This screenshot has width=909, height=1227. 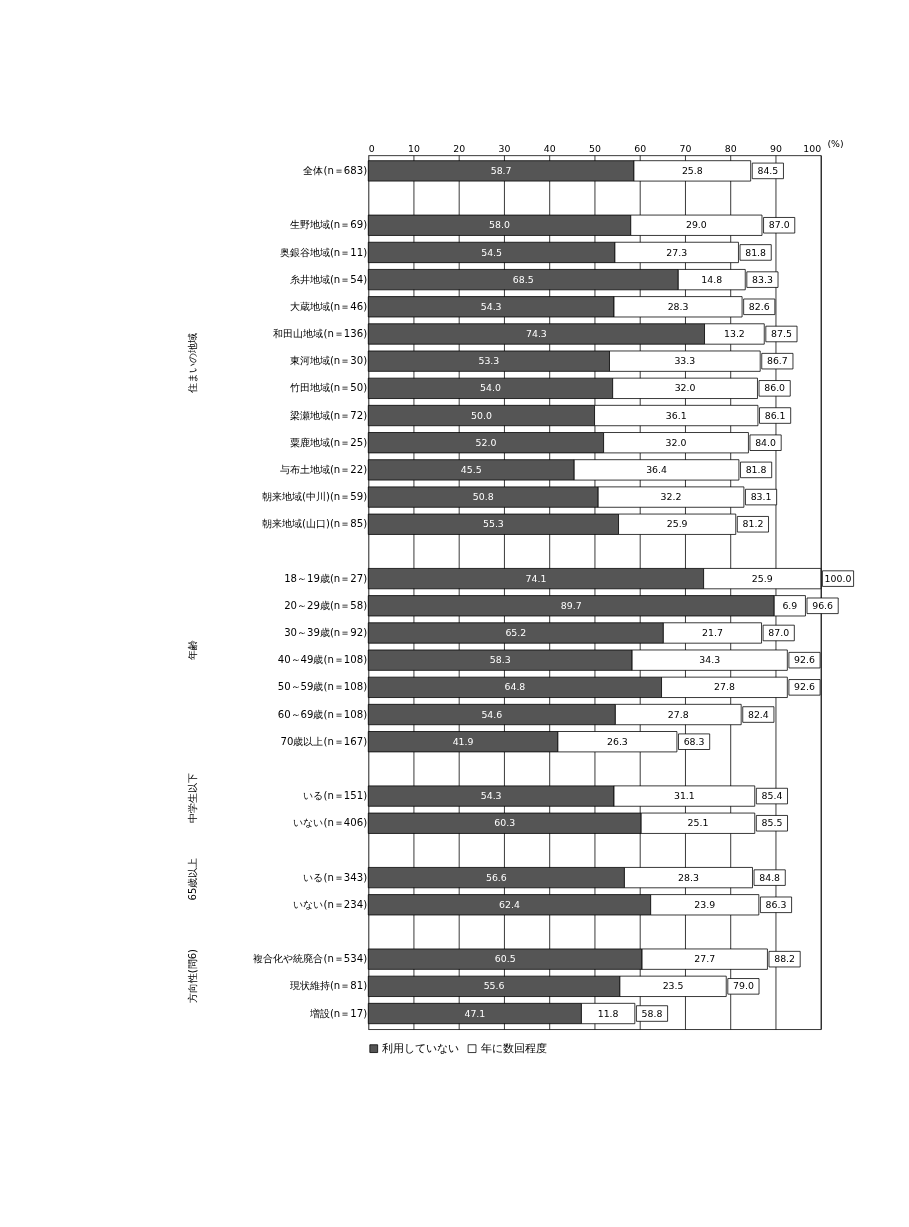 I want to click on data-label: 29.0, so click(x=696, y=225).